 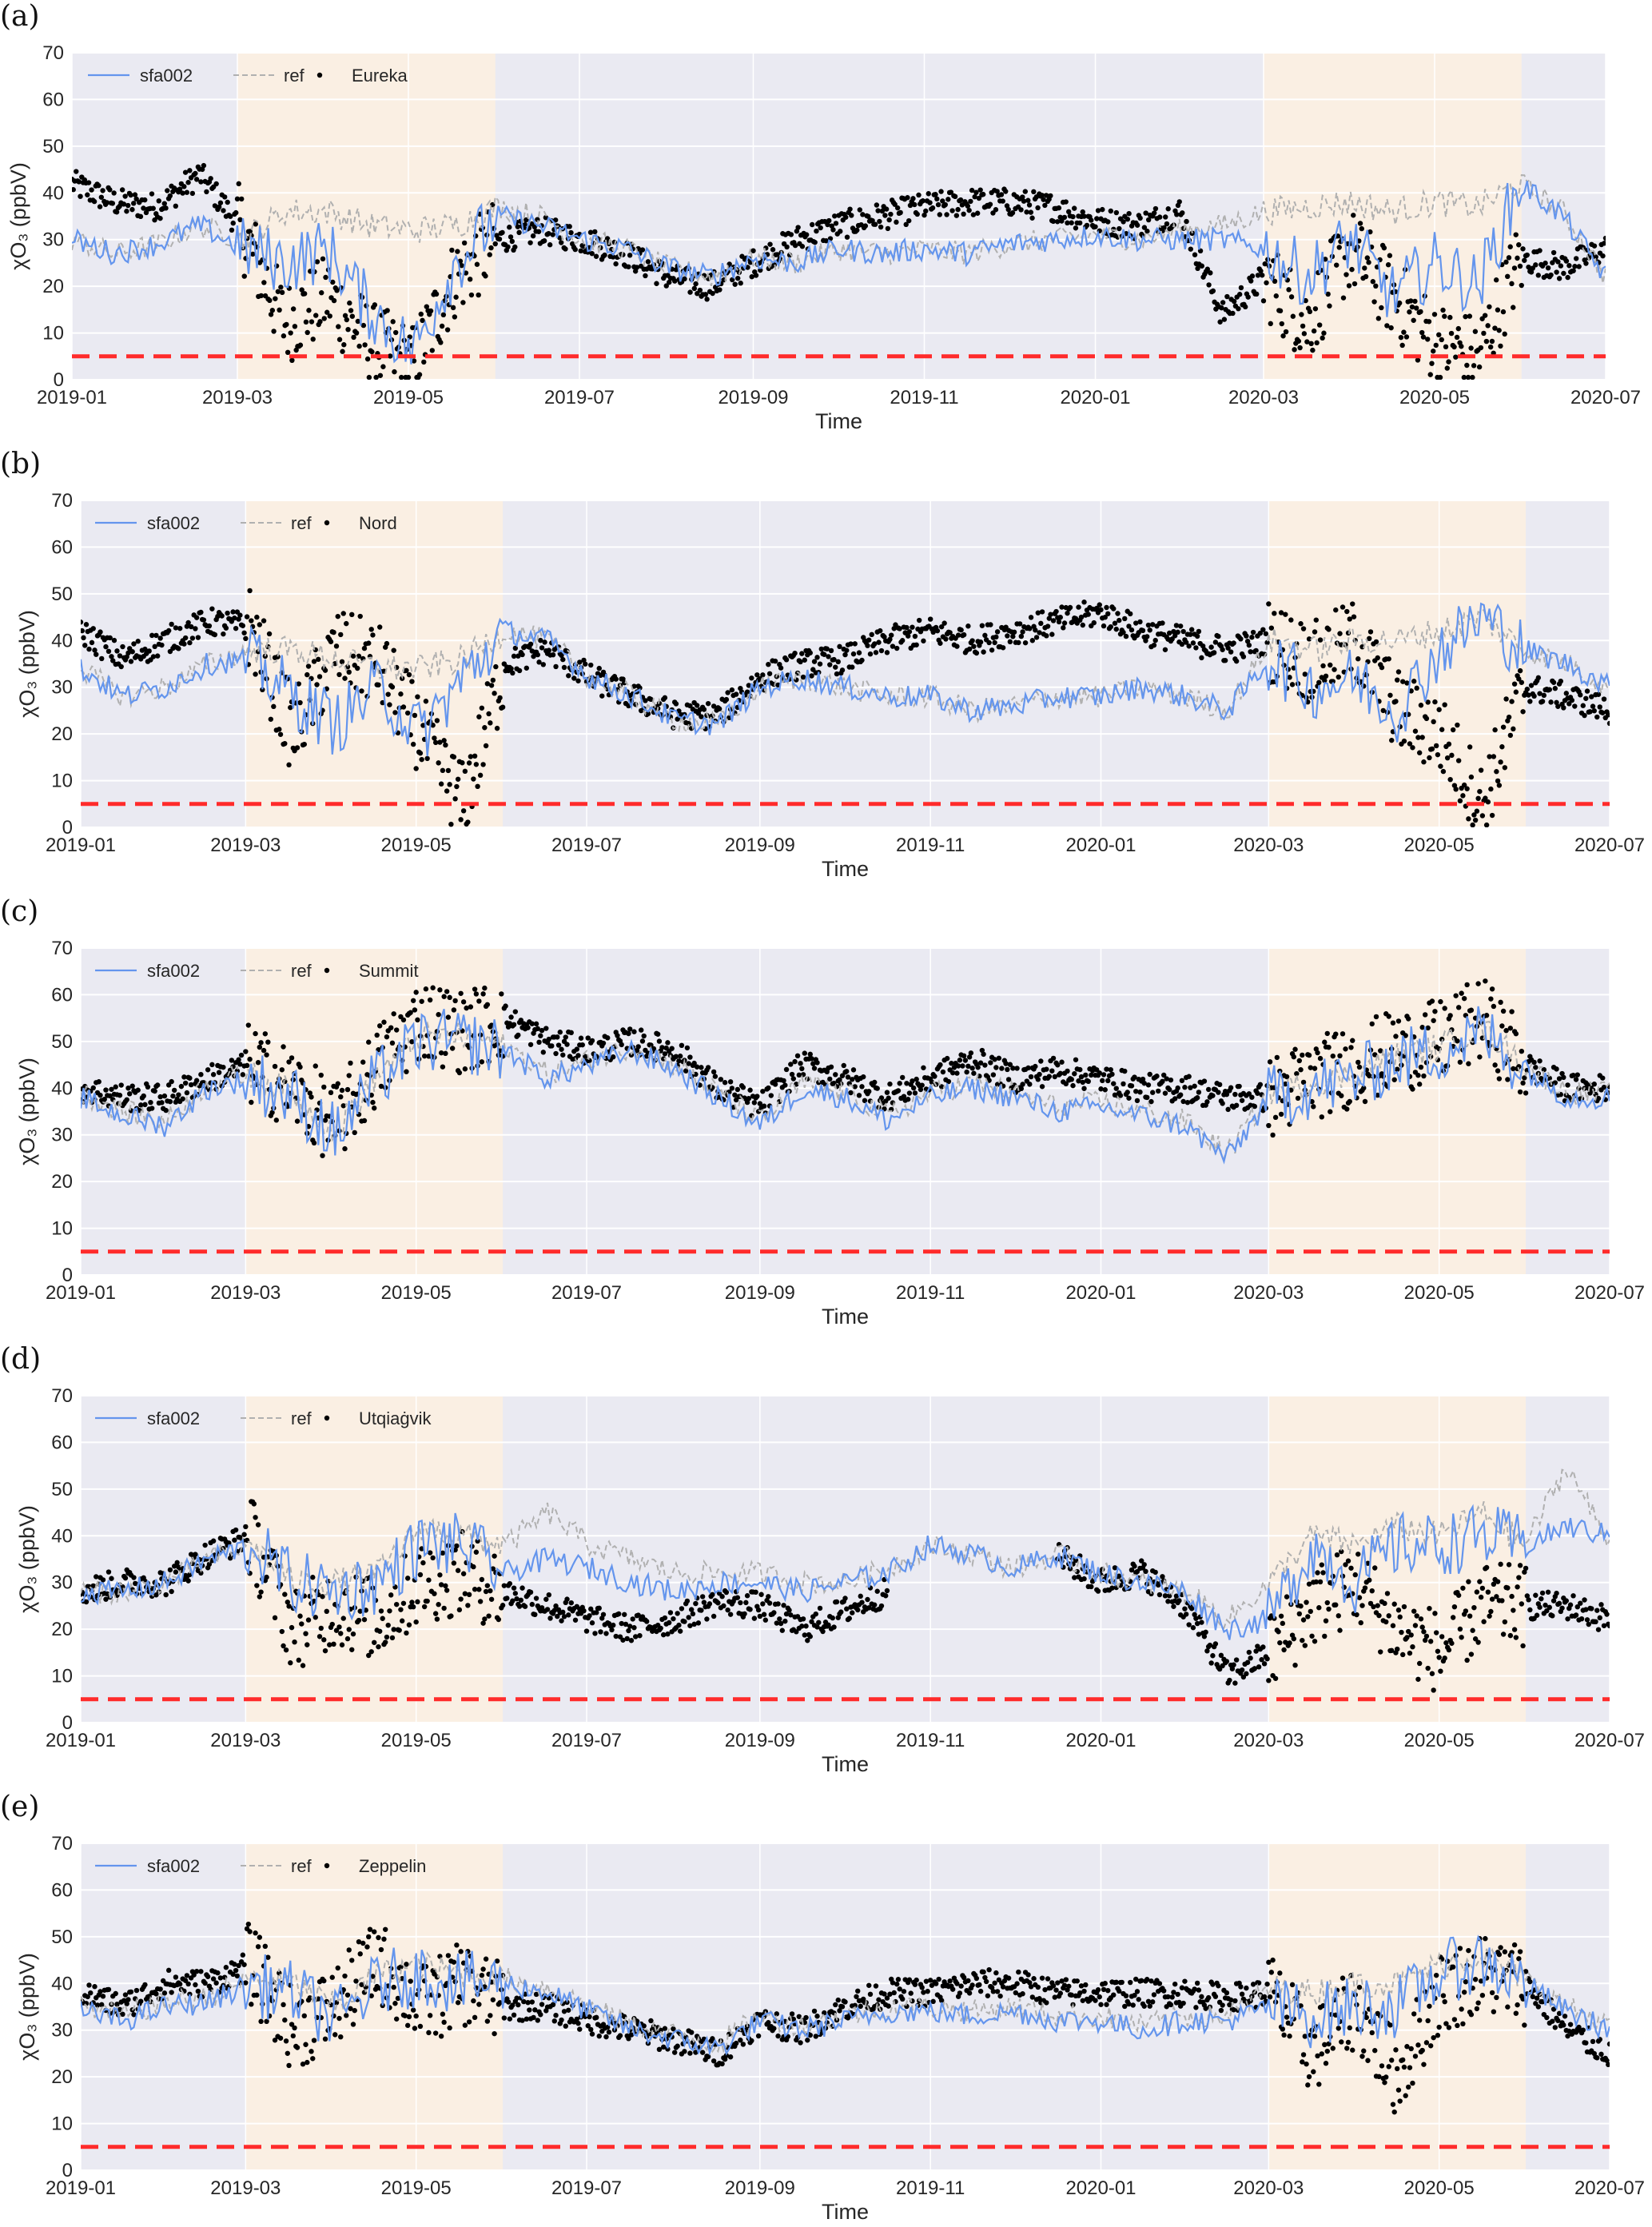 I want to click on panel-label: (b), so click(x=20, y=464).